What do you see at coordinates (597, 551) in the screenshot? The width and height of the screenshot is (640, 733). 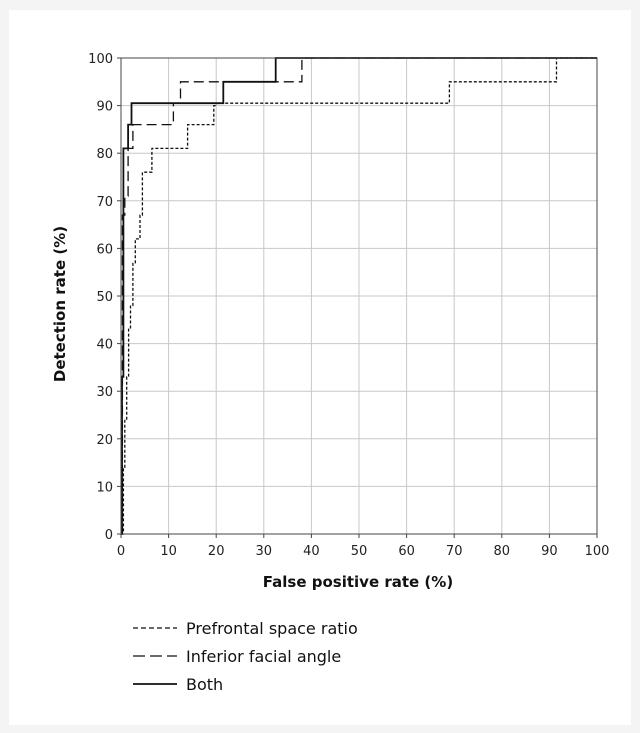 I see `x-tick-label: 100` at bounding box center [597, 551].